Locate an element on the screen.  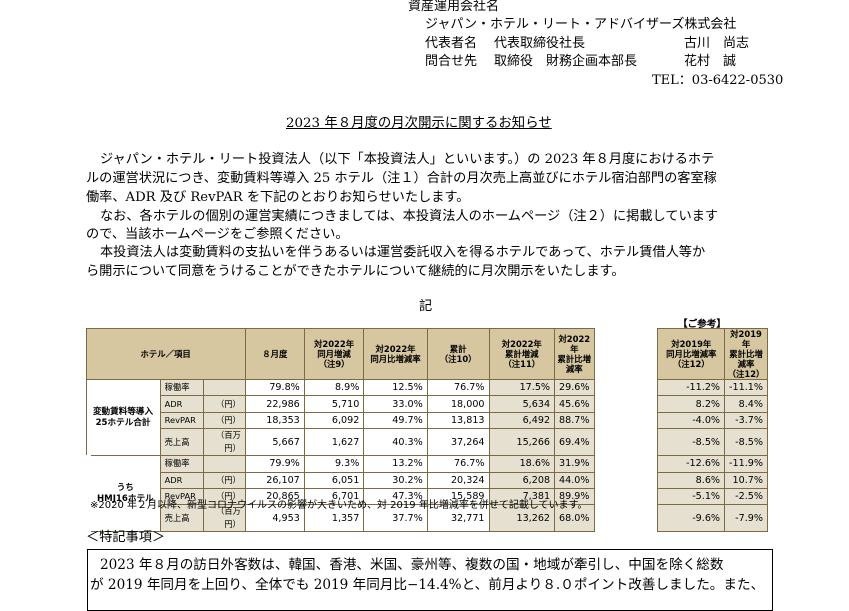
cell-yoy-rate: 13.2% is located at coordinates (395, 464).